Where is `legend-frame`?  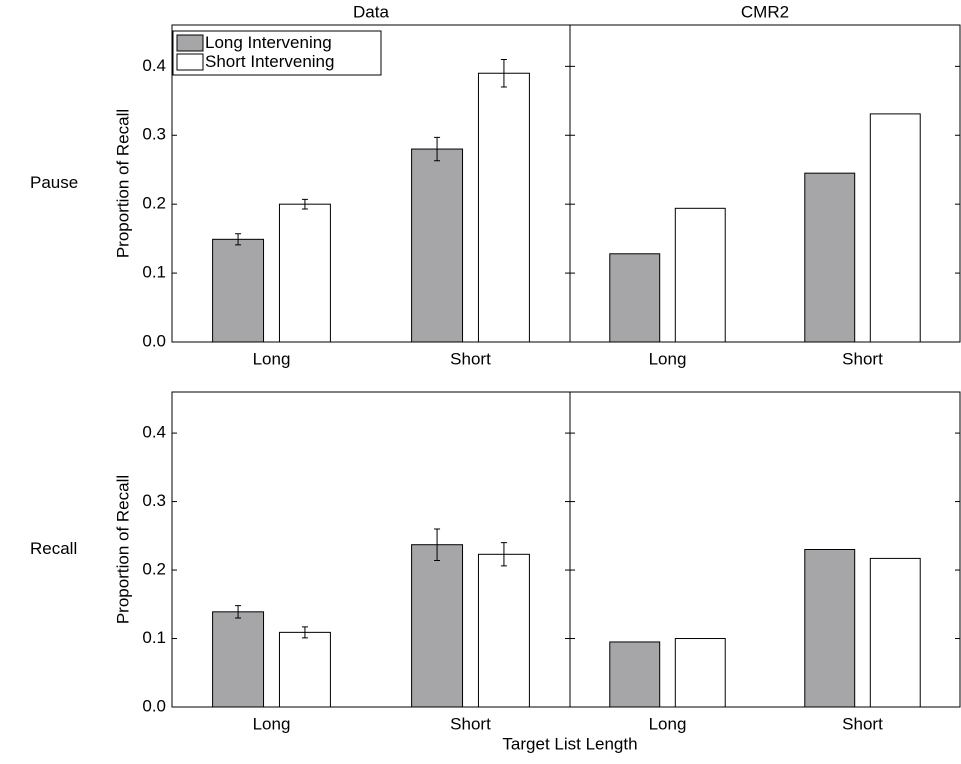
legend-frame is located at coordinates (277, 53).